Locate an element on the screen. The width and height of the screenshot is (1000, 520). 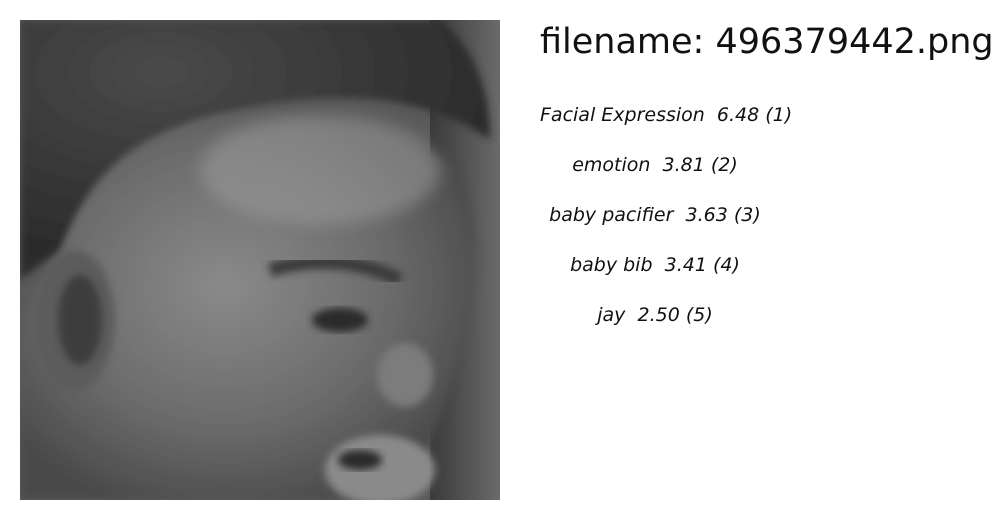
prediction-label: baby pacifier is located at coordinates (611, 215).